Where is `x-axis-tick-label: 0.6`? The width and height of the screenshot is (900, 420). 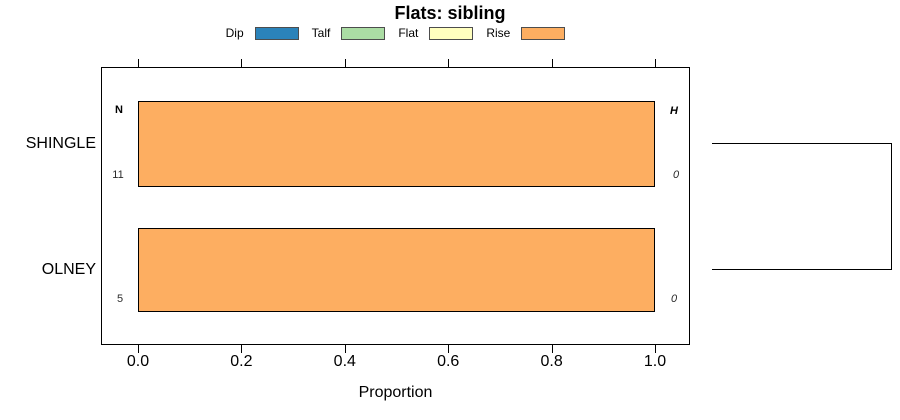
x-axis-tick-label: 0.6 is located at coordinates (448, 361).